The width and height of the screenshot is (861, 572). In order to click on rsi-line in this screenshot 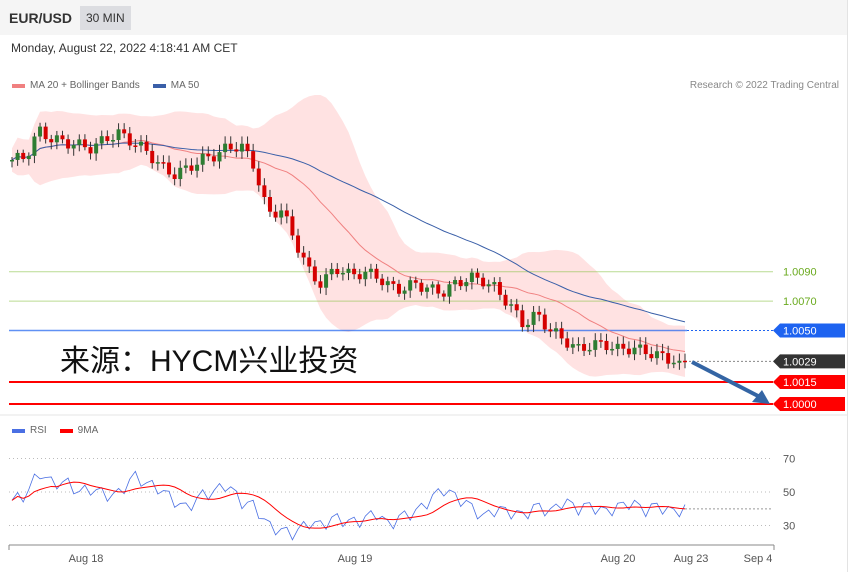, I will do `click(348, 505)`.